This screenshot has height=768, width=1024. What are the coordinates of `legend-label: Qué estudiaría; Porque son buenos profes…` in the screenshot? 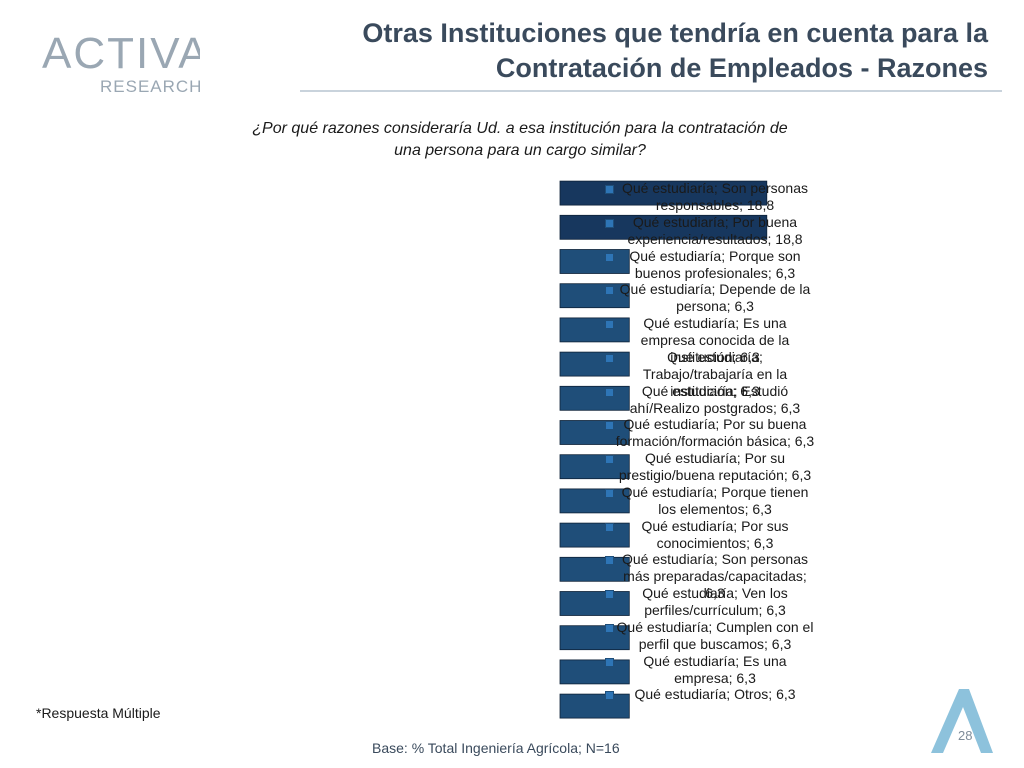 It's located at (715, 264).